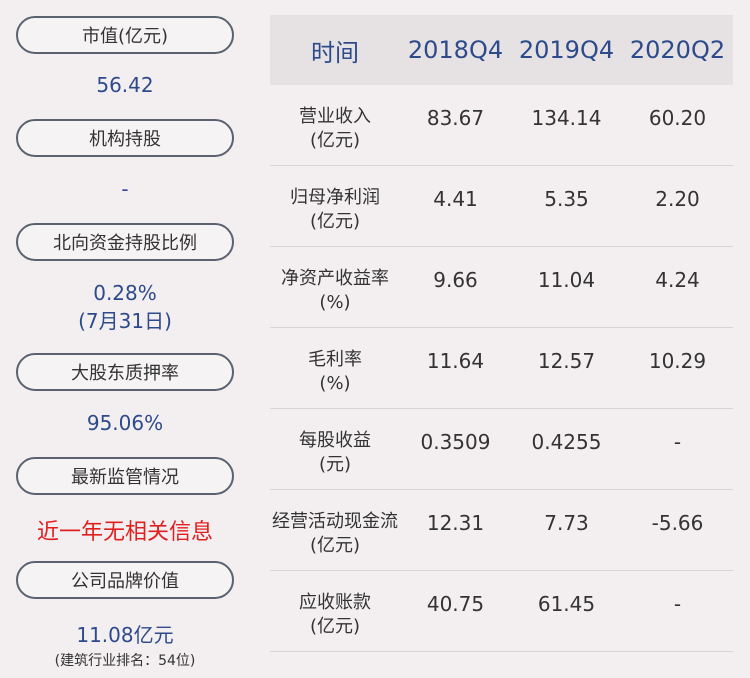 This screenshot has height=678, width=750. What do you see at coordinates (455, 442) in the screenshot?
I see `table-cell: 0.3509` at bounding box center [455, 442].